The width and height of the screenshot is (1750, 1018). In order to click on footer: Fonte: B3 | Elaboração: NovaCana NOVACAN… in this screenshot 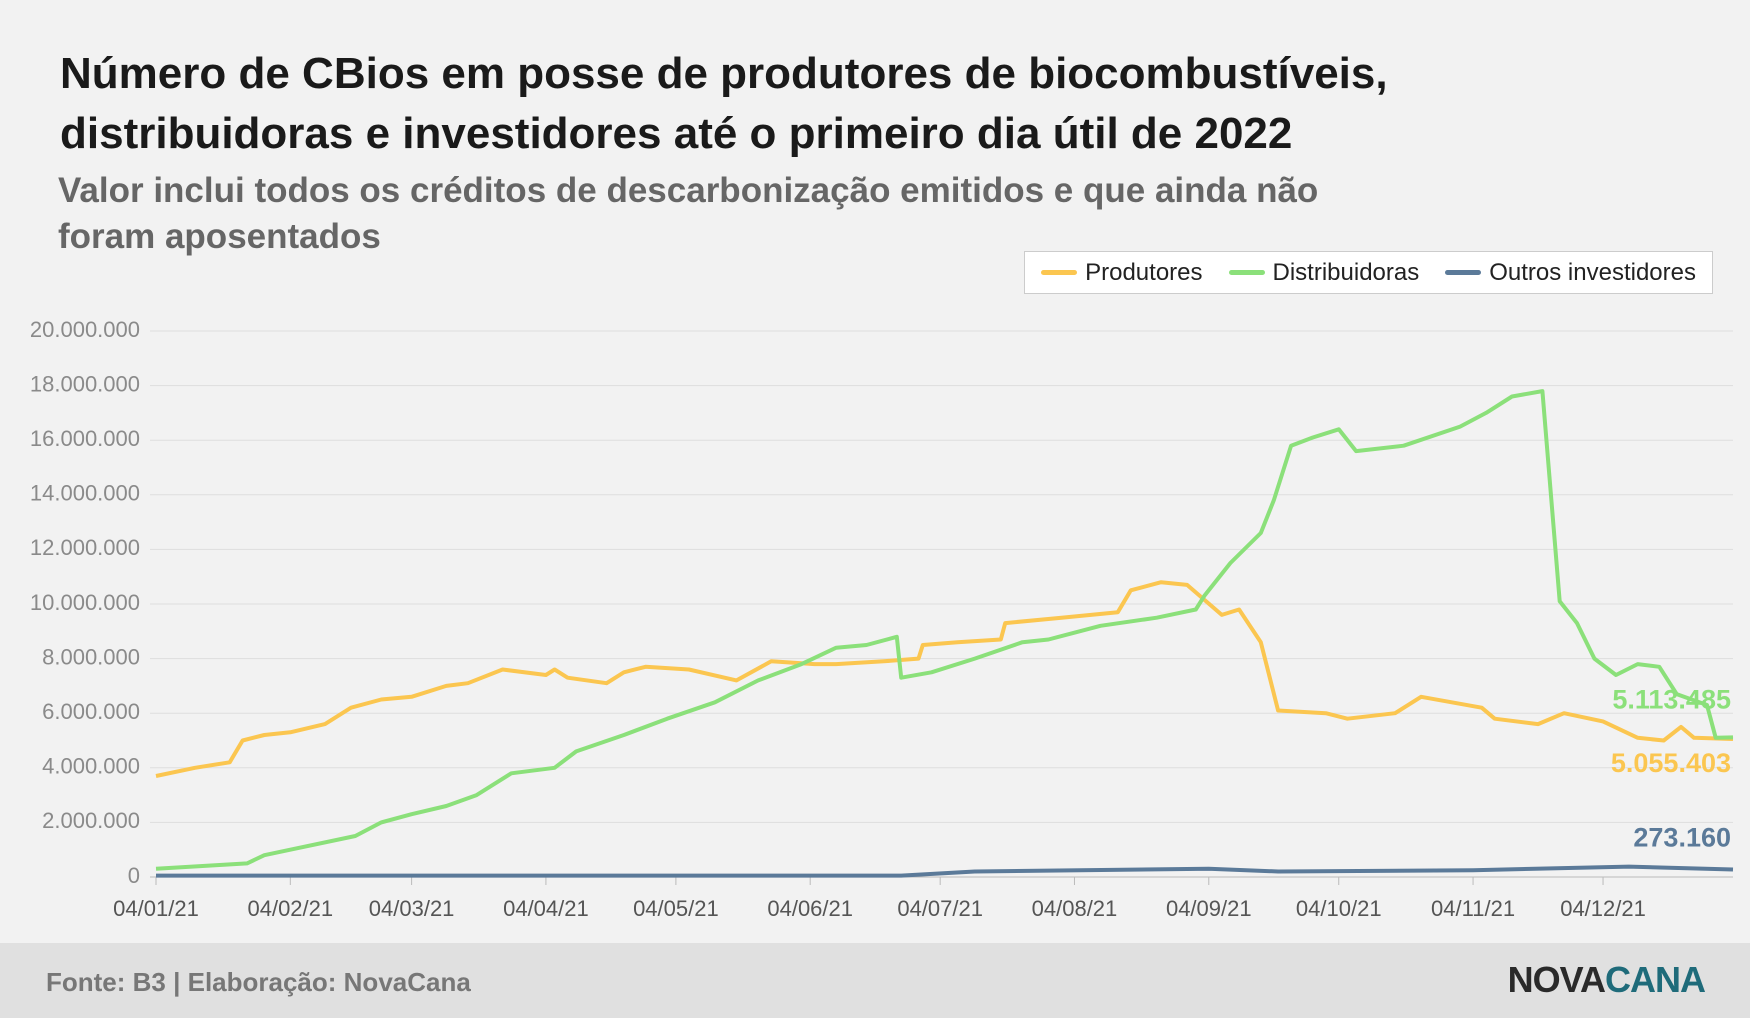, I will do `click(875, 980)`.